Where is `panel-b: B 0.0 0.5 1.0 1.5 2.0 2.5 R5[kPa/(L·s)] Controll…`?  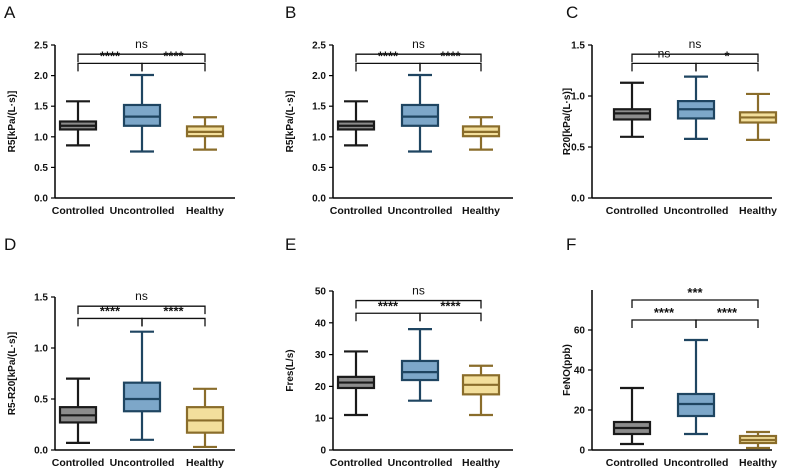
panel-b: B 0.0 0.5 1.0 1.5 2.0 2.5 R5[kPa/(L·s)] Controll… is located at coordinates (399, 110).